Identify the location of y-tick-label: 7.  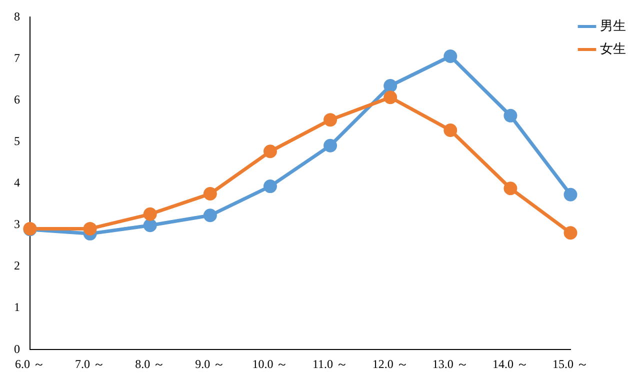
(17, 57).